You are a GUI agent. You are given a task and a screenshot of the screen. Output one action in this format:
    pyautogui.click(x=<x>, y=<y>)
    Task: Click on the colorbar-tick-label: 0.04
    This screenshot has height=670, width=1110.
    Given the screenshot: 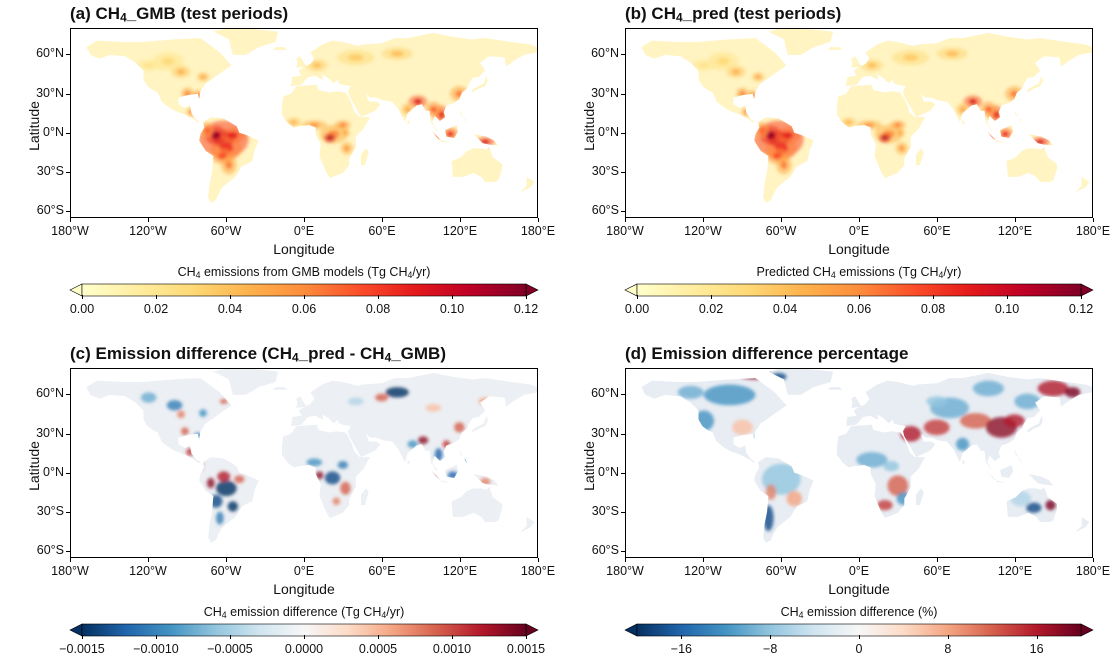 What is the action you would take?
    pyautogui.click(x=785, y=309)
    